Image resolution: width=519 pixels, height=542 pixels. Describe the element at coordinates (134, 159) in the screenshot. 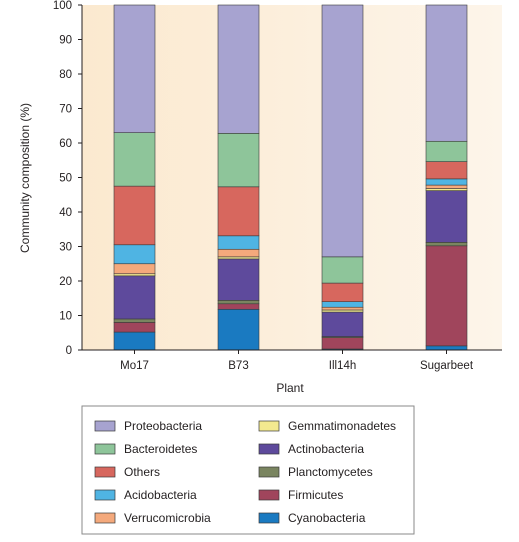

I see `bar-segment-bacteroidetes-mo17` at that location.